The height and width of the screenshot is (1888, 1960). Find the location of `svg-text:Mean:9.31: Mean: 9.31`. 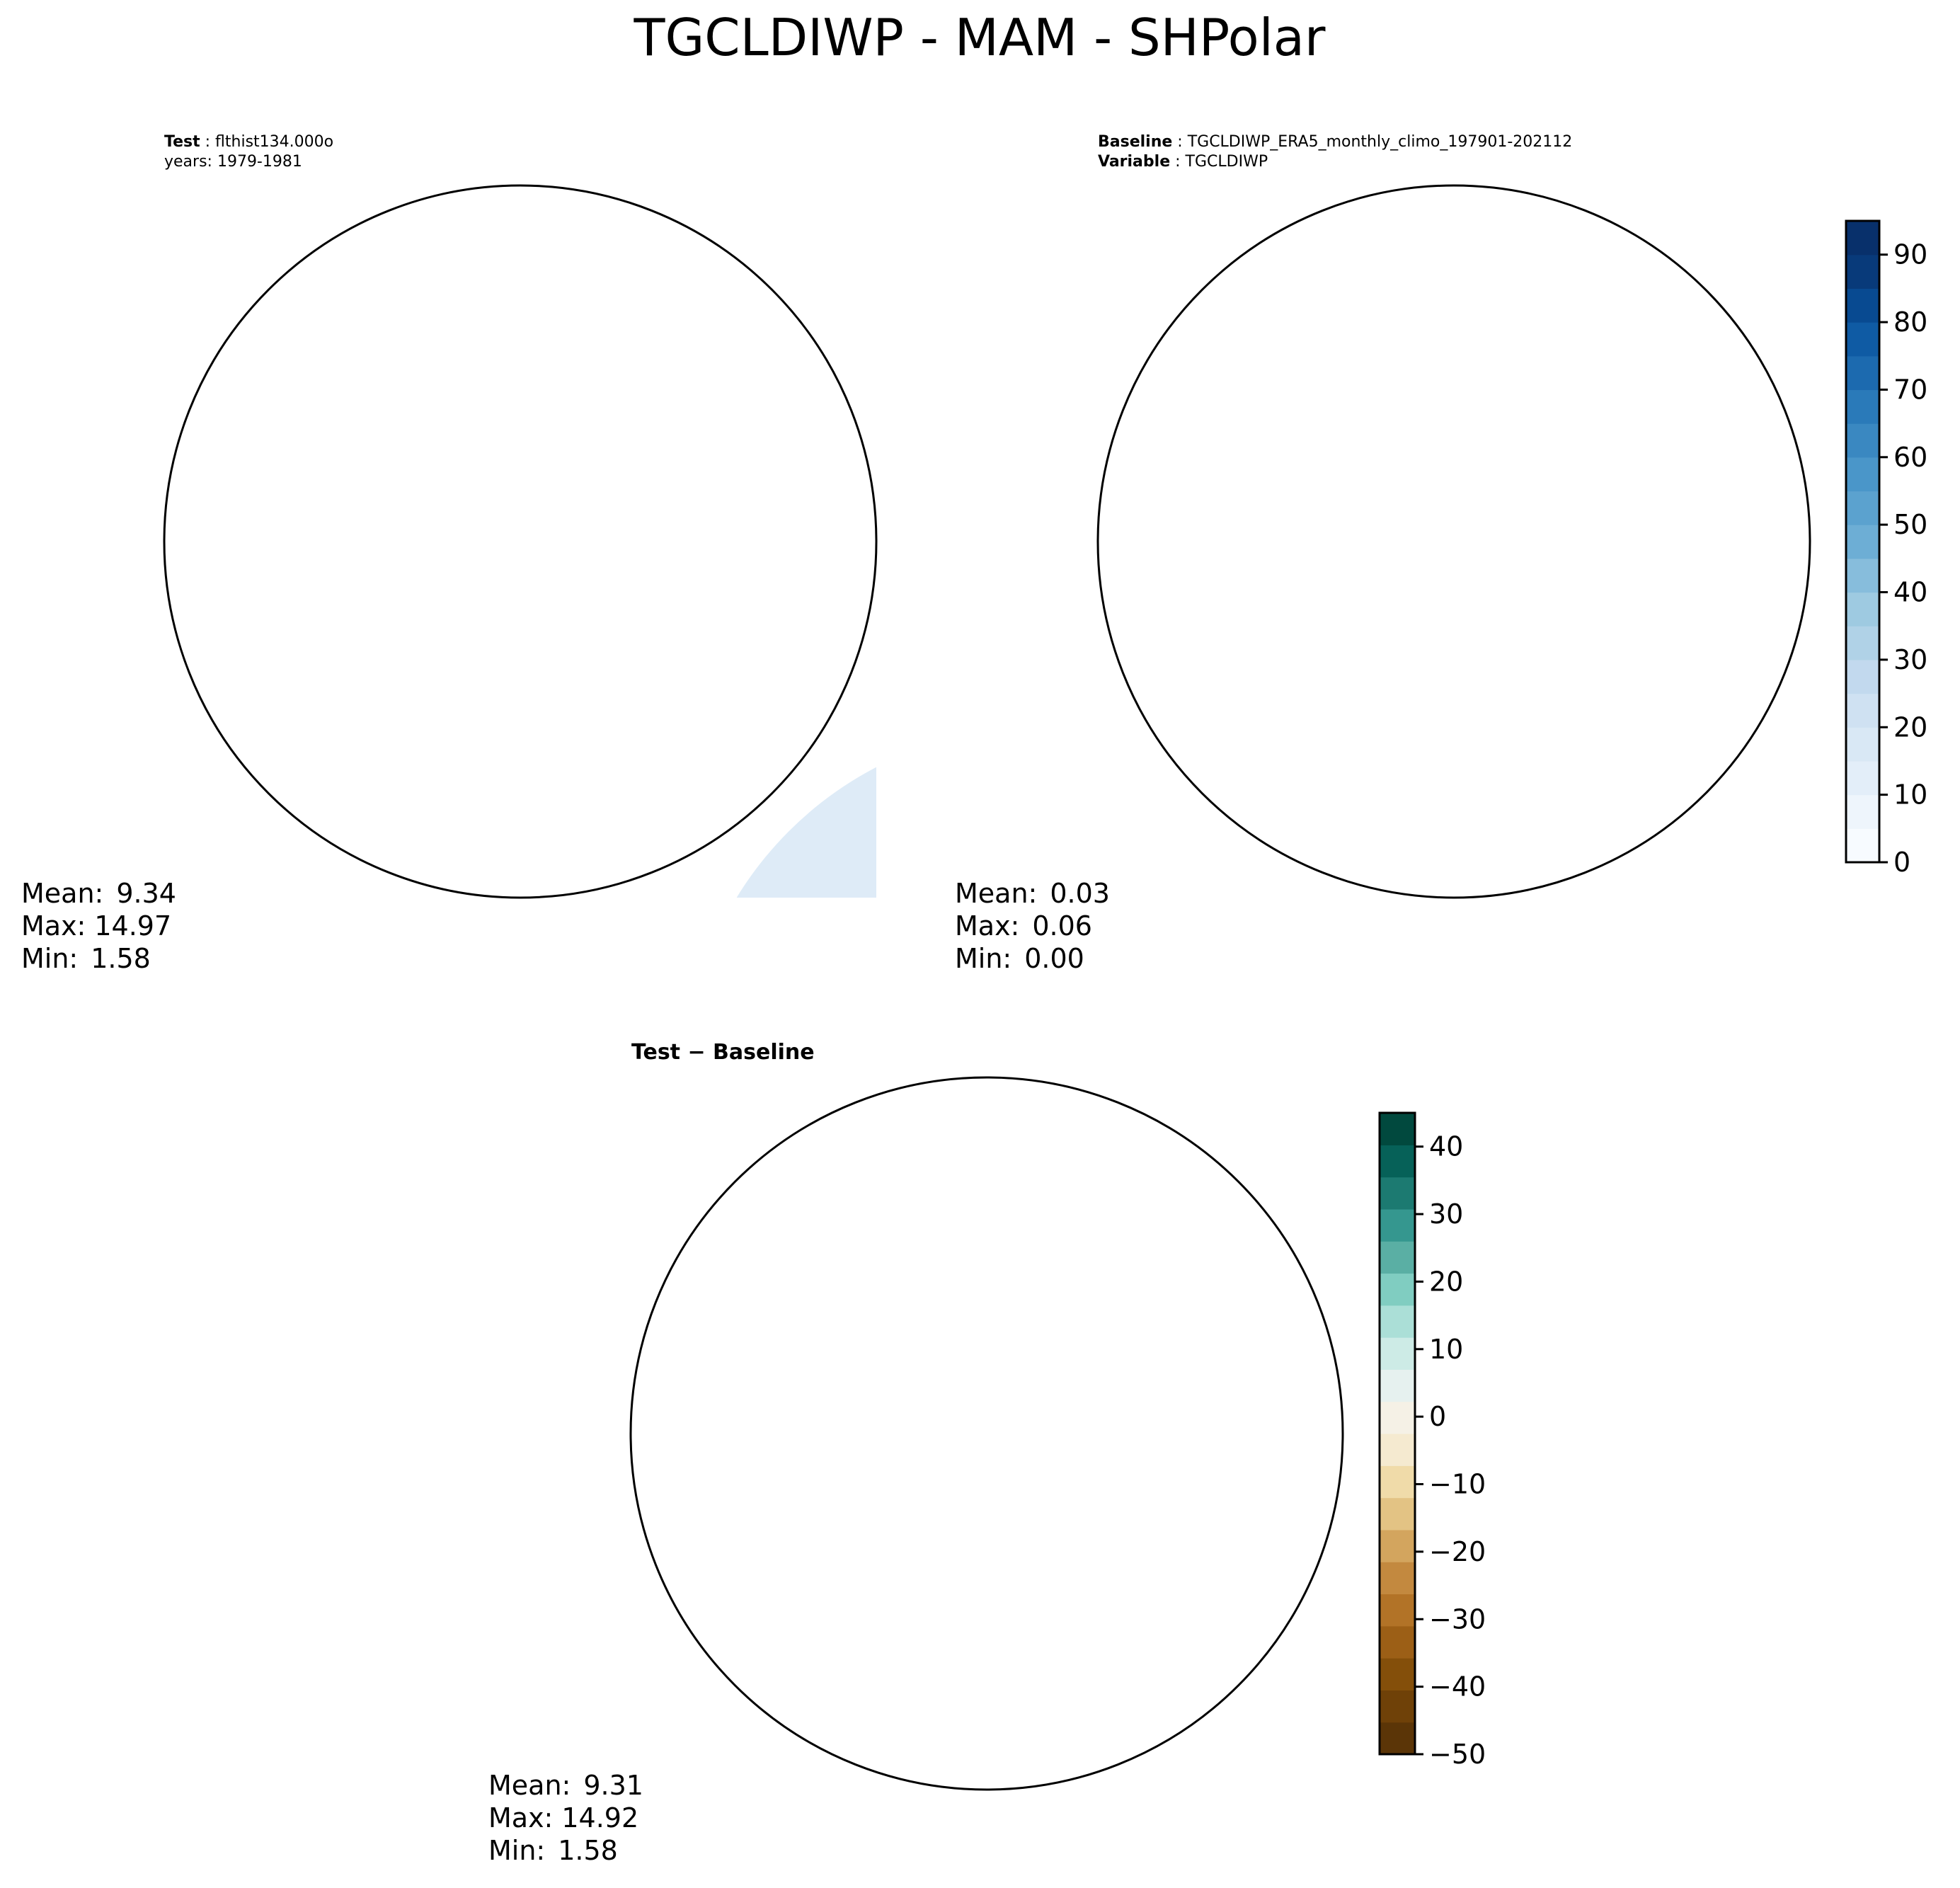

svg-text:Mean:9.31: Mean: 9.31 is located at coordinates (565, 1786).